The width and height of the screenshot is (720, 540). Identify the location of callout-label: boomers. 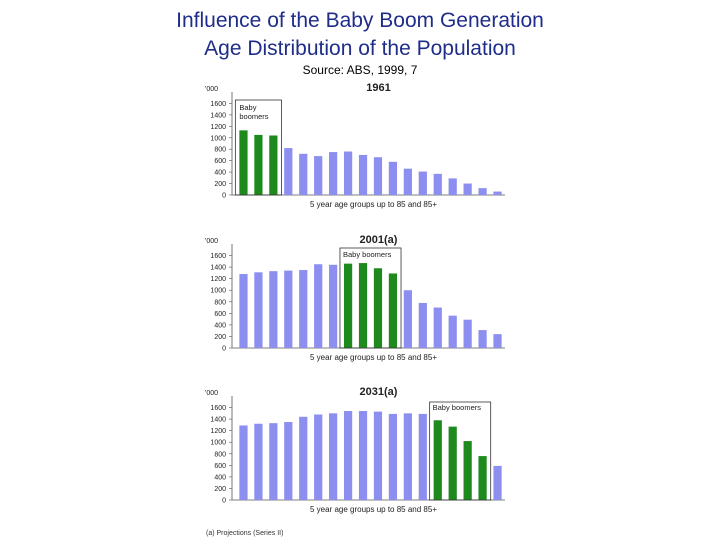
(253, 116).